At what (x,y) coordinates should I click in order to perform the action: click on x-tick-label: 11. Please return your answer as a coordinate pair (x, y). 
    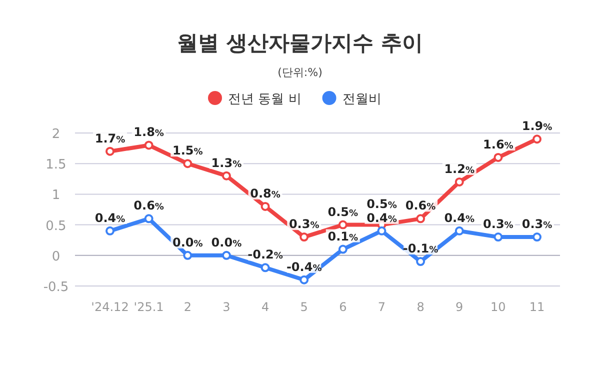
    Looking at the image, I should click on (537, 307).